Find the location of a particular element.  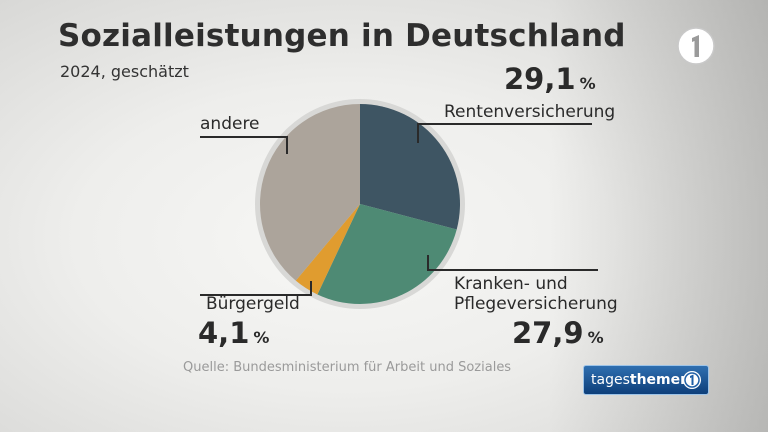

rente-label: Rentenversicherung is located at coordinates (530, 112).